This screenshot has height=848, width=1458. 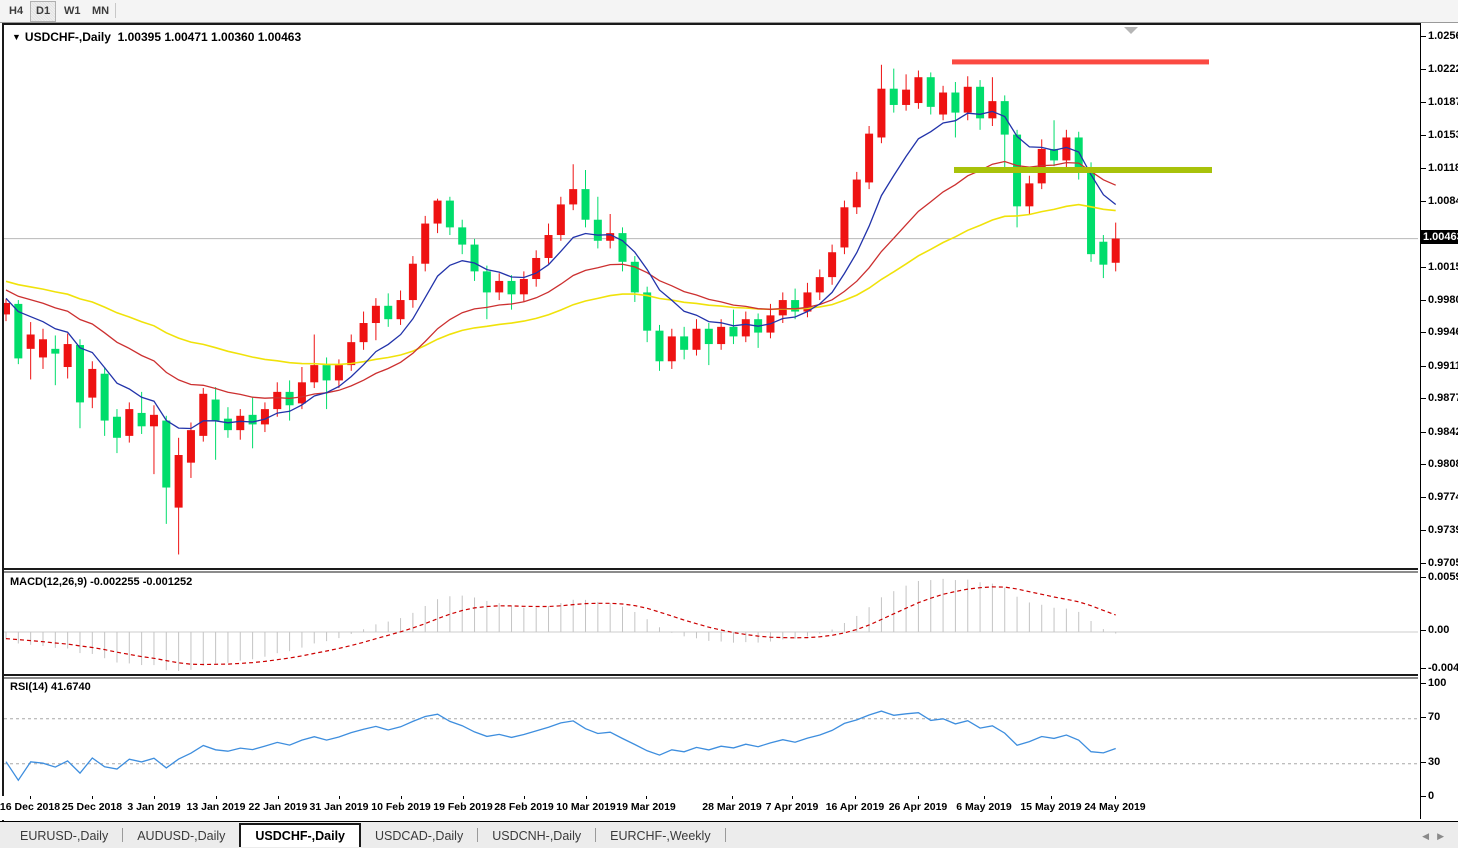 I want to click on tab-audusd-daily: AUDUSD-,Daily, so click(x=181, y=836).